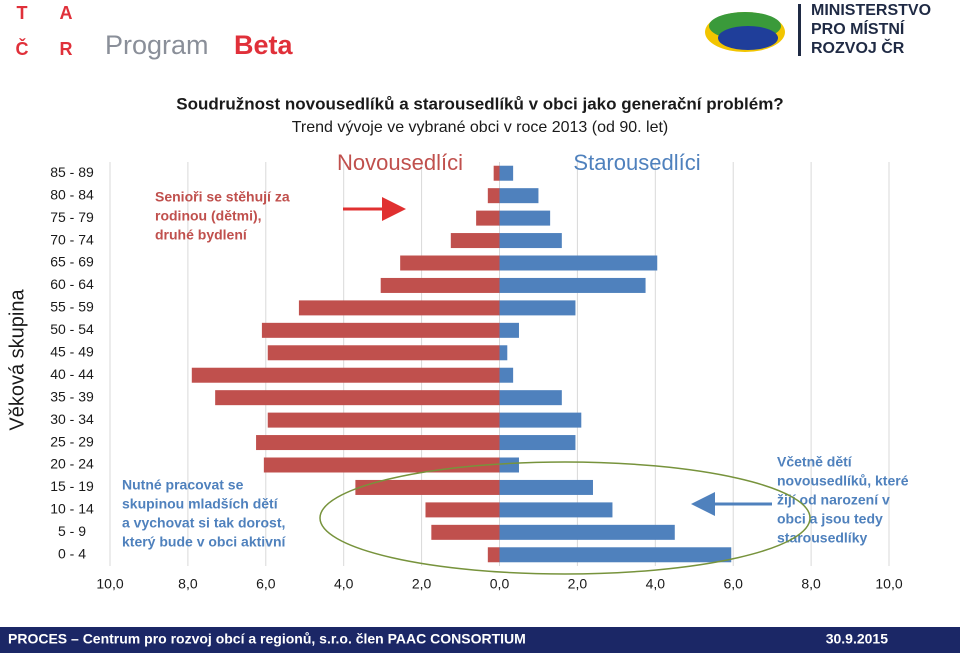  Describe the element at coordinates (208, 216) in the screenshot. I see `annotation: rodinou (dětmi),` at that location.